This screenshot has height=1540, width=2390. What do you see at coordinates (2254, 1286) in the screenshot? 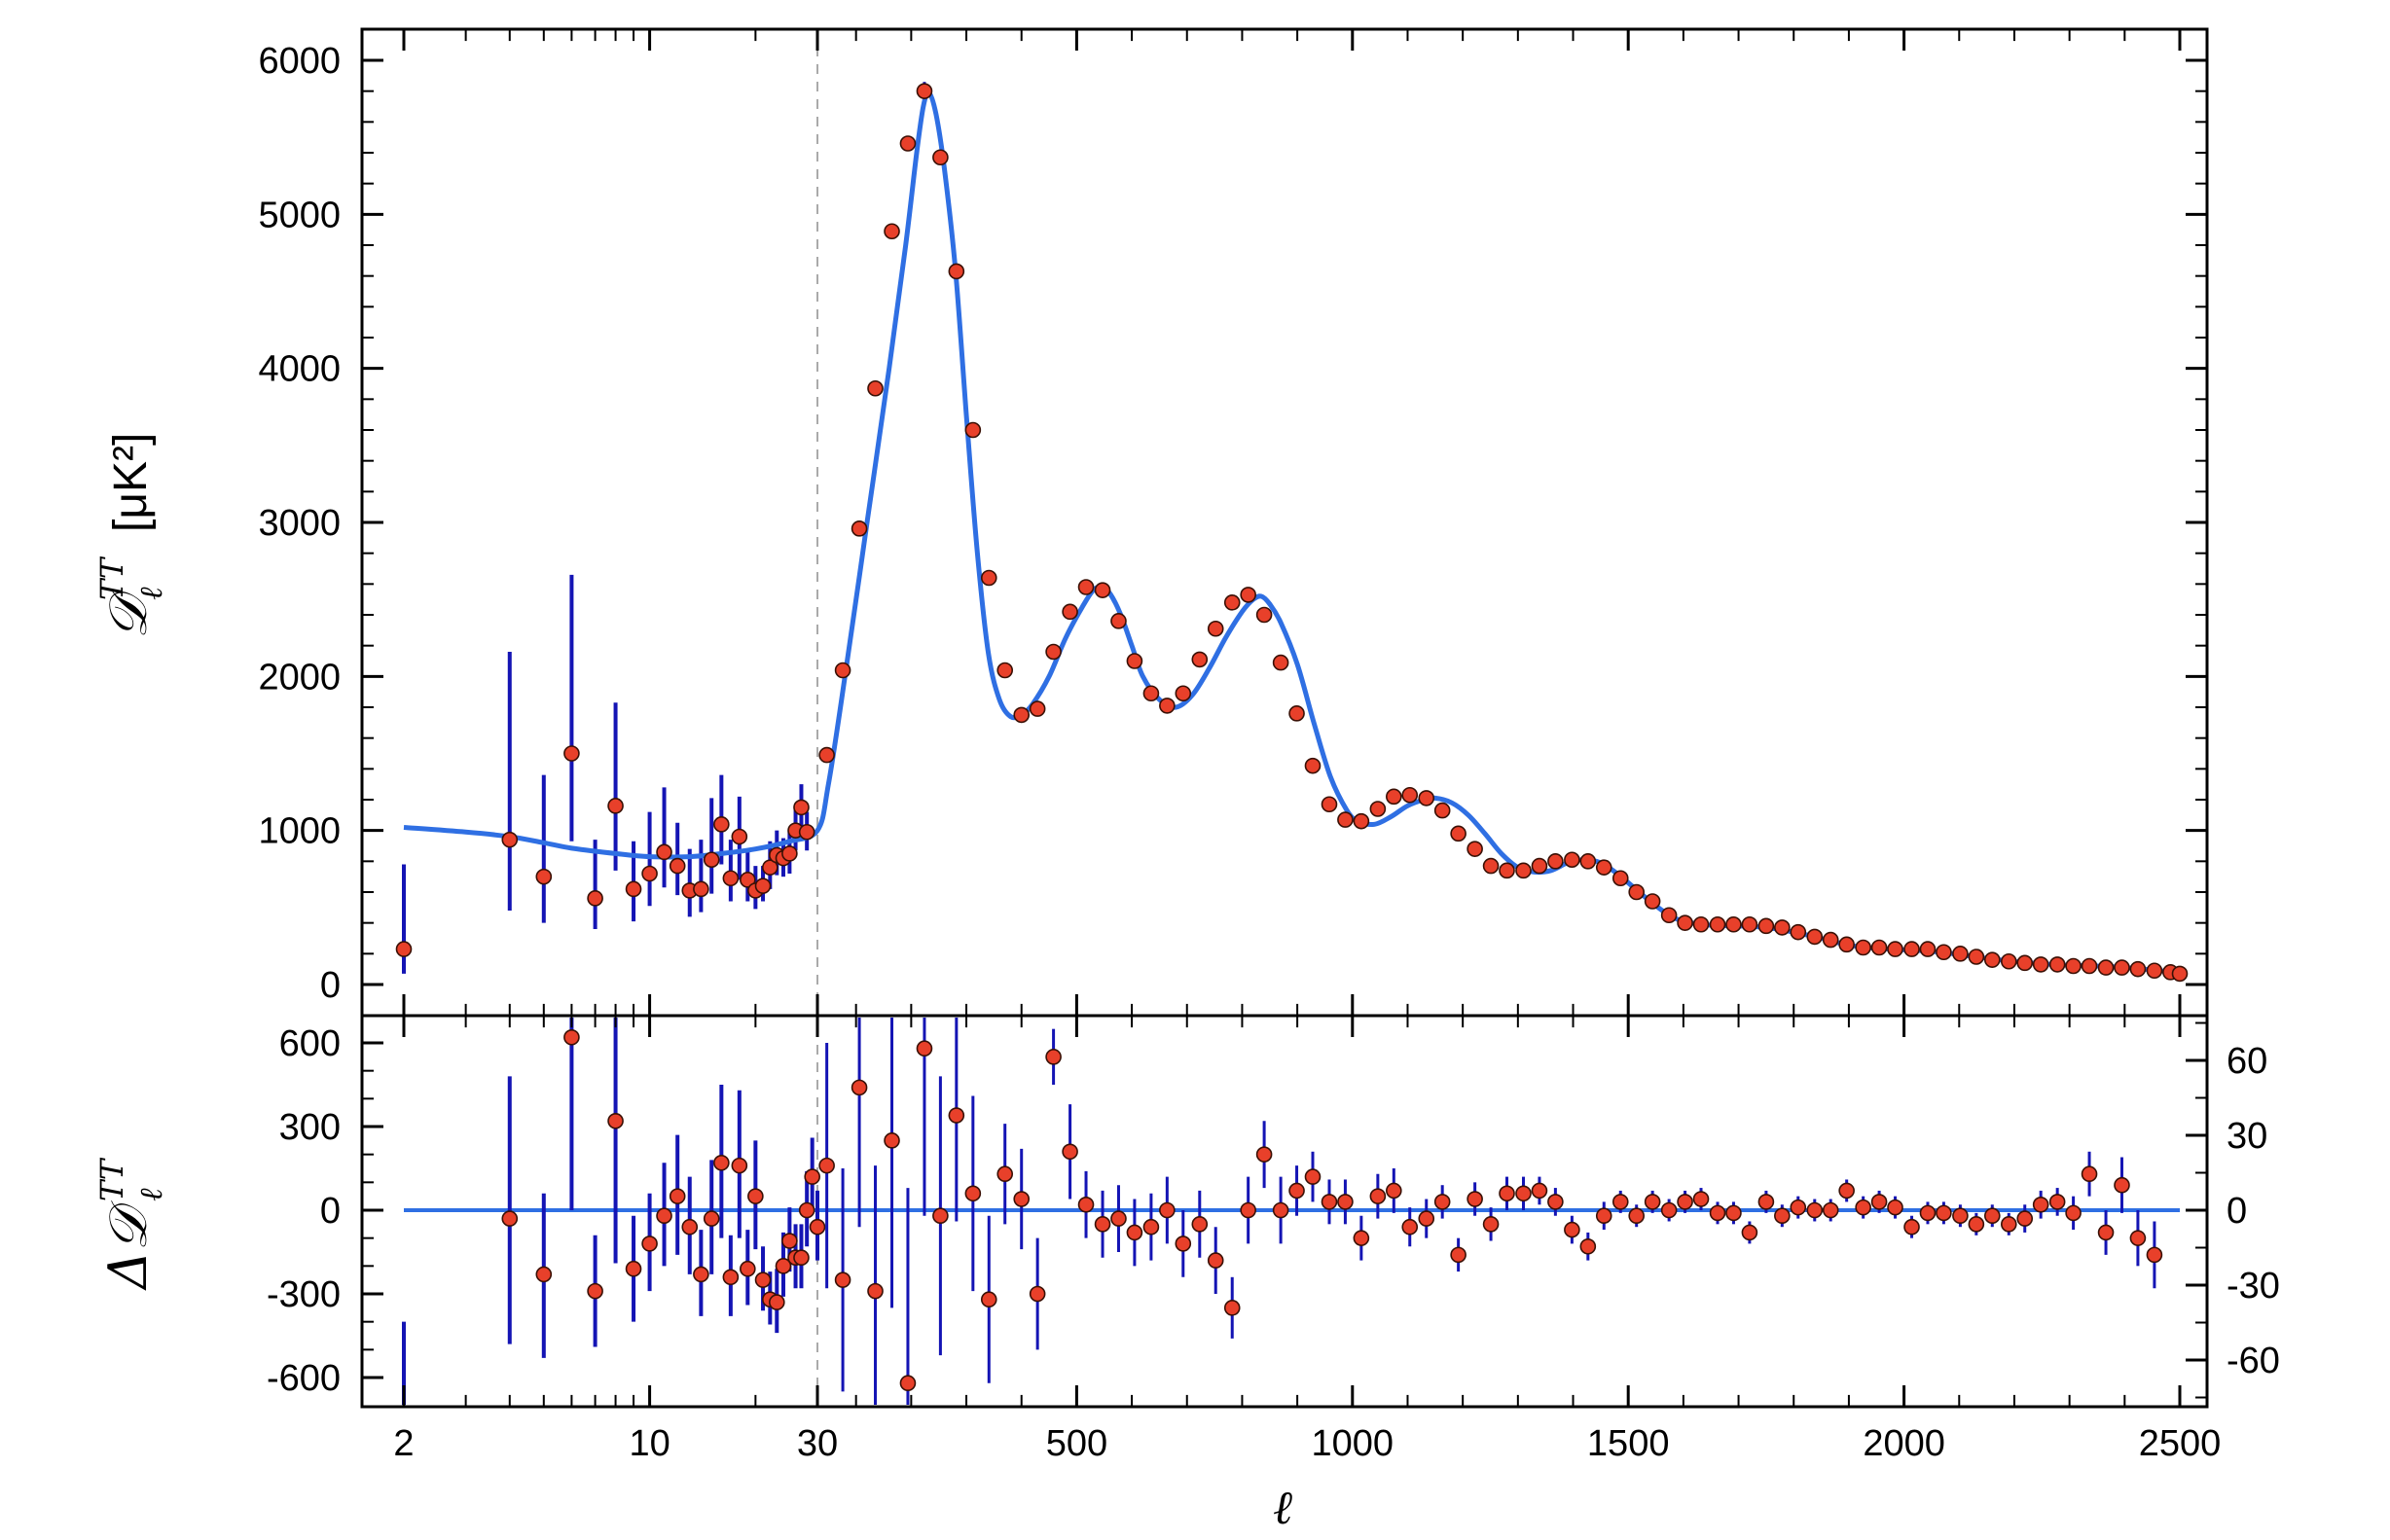
I see `bottom-right-y-tick-label: -30` at bounding box center [2254, 1286].